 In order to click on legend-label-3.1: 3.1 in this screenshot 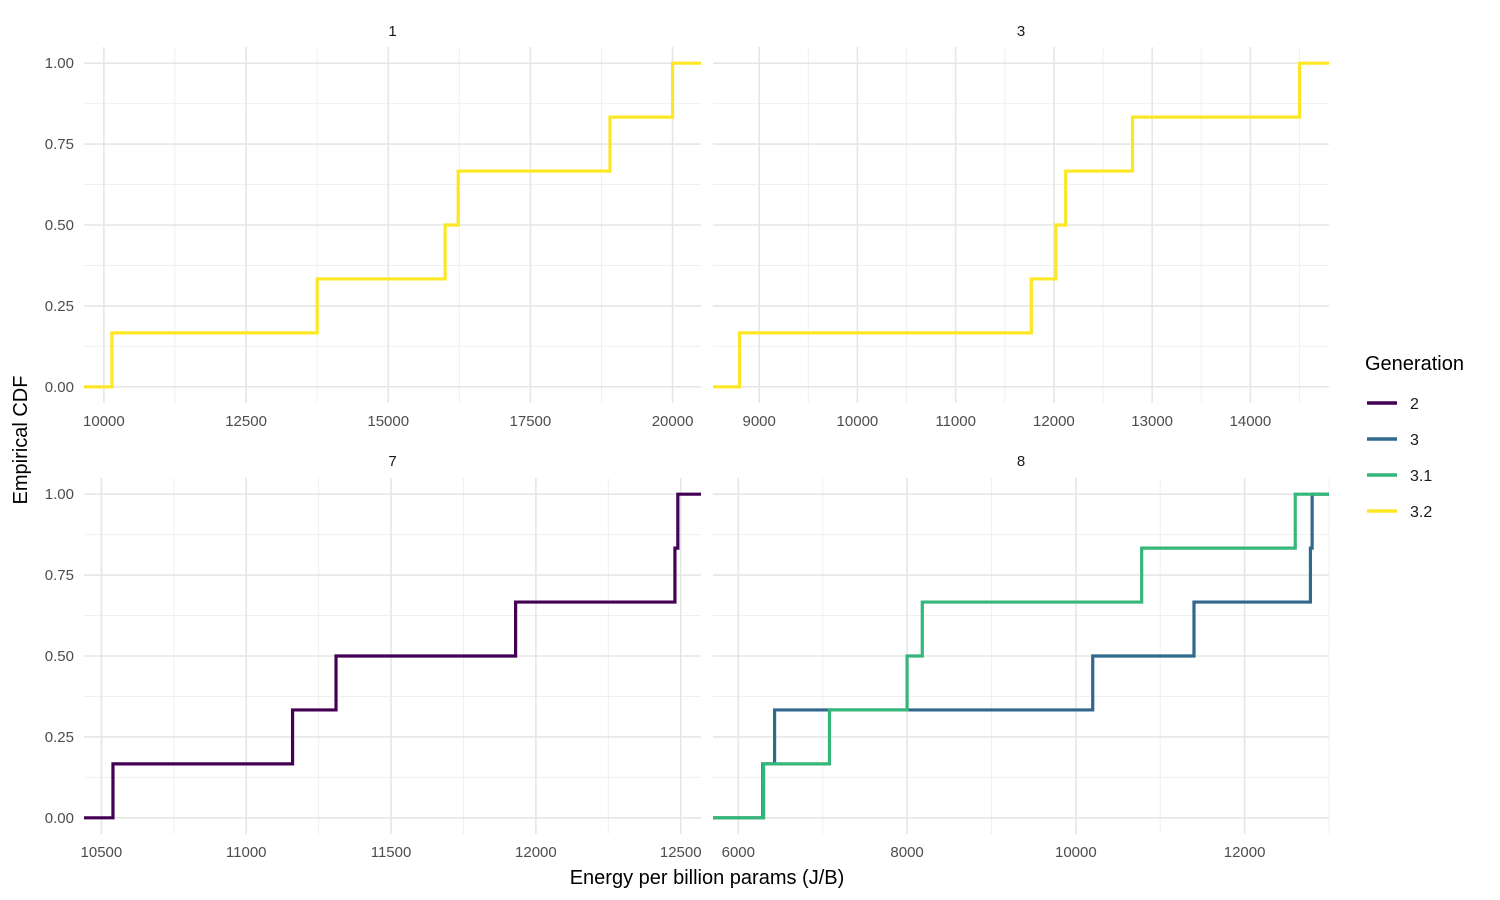, I will do `click(1421, 476)`.